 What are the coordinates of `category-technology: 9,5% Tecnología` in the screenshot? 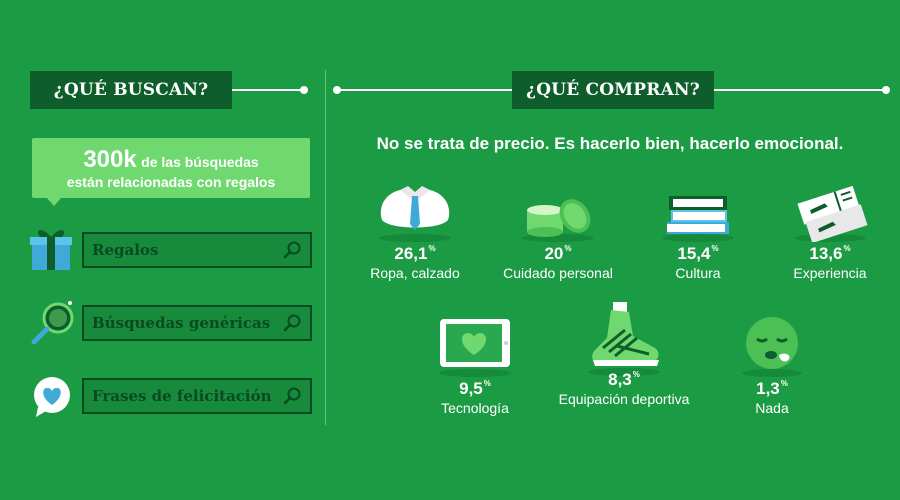 It's located at (475, 365).